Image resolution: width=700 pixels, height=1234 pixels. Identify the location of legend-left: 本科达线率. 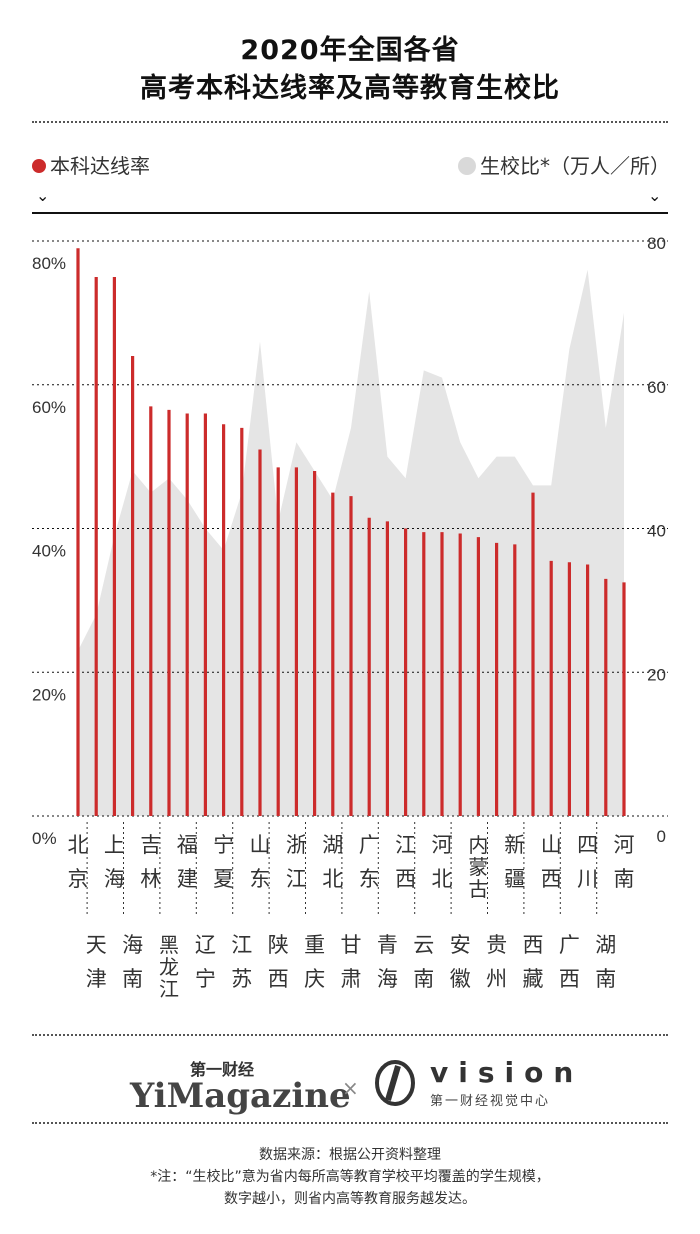
(91, 164).